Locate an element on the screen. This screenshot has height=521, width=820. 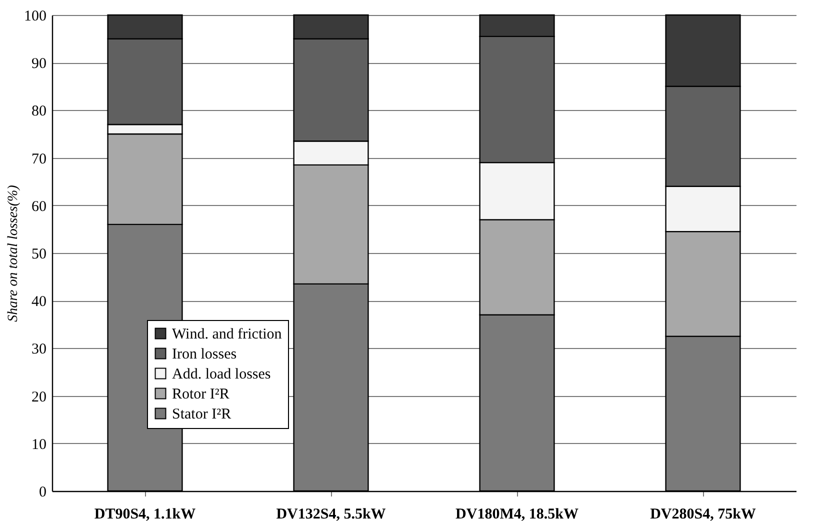
y-tick-label: 20 is located at coordinates (39, 397).